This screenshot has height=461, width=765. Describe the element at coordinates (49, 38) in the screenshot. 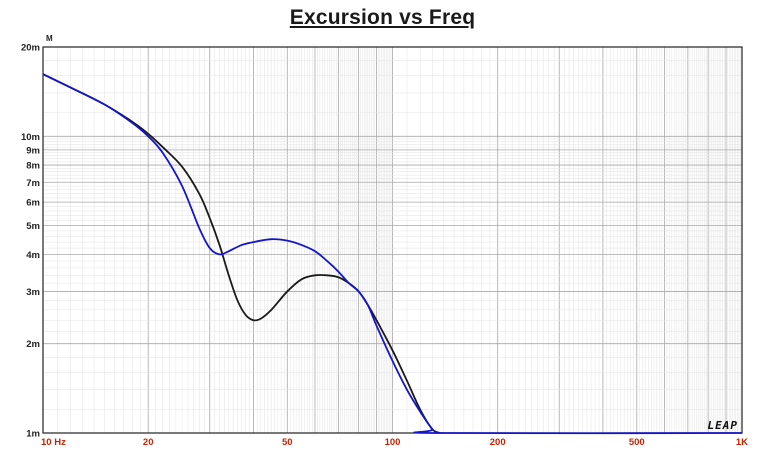

I see `y-unit-label: M` at that location.